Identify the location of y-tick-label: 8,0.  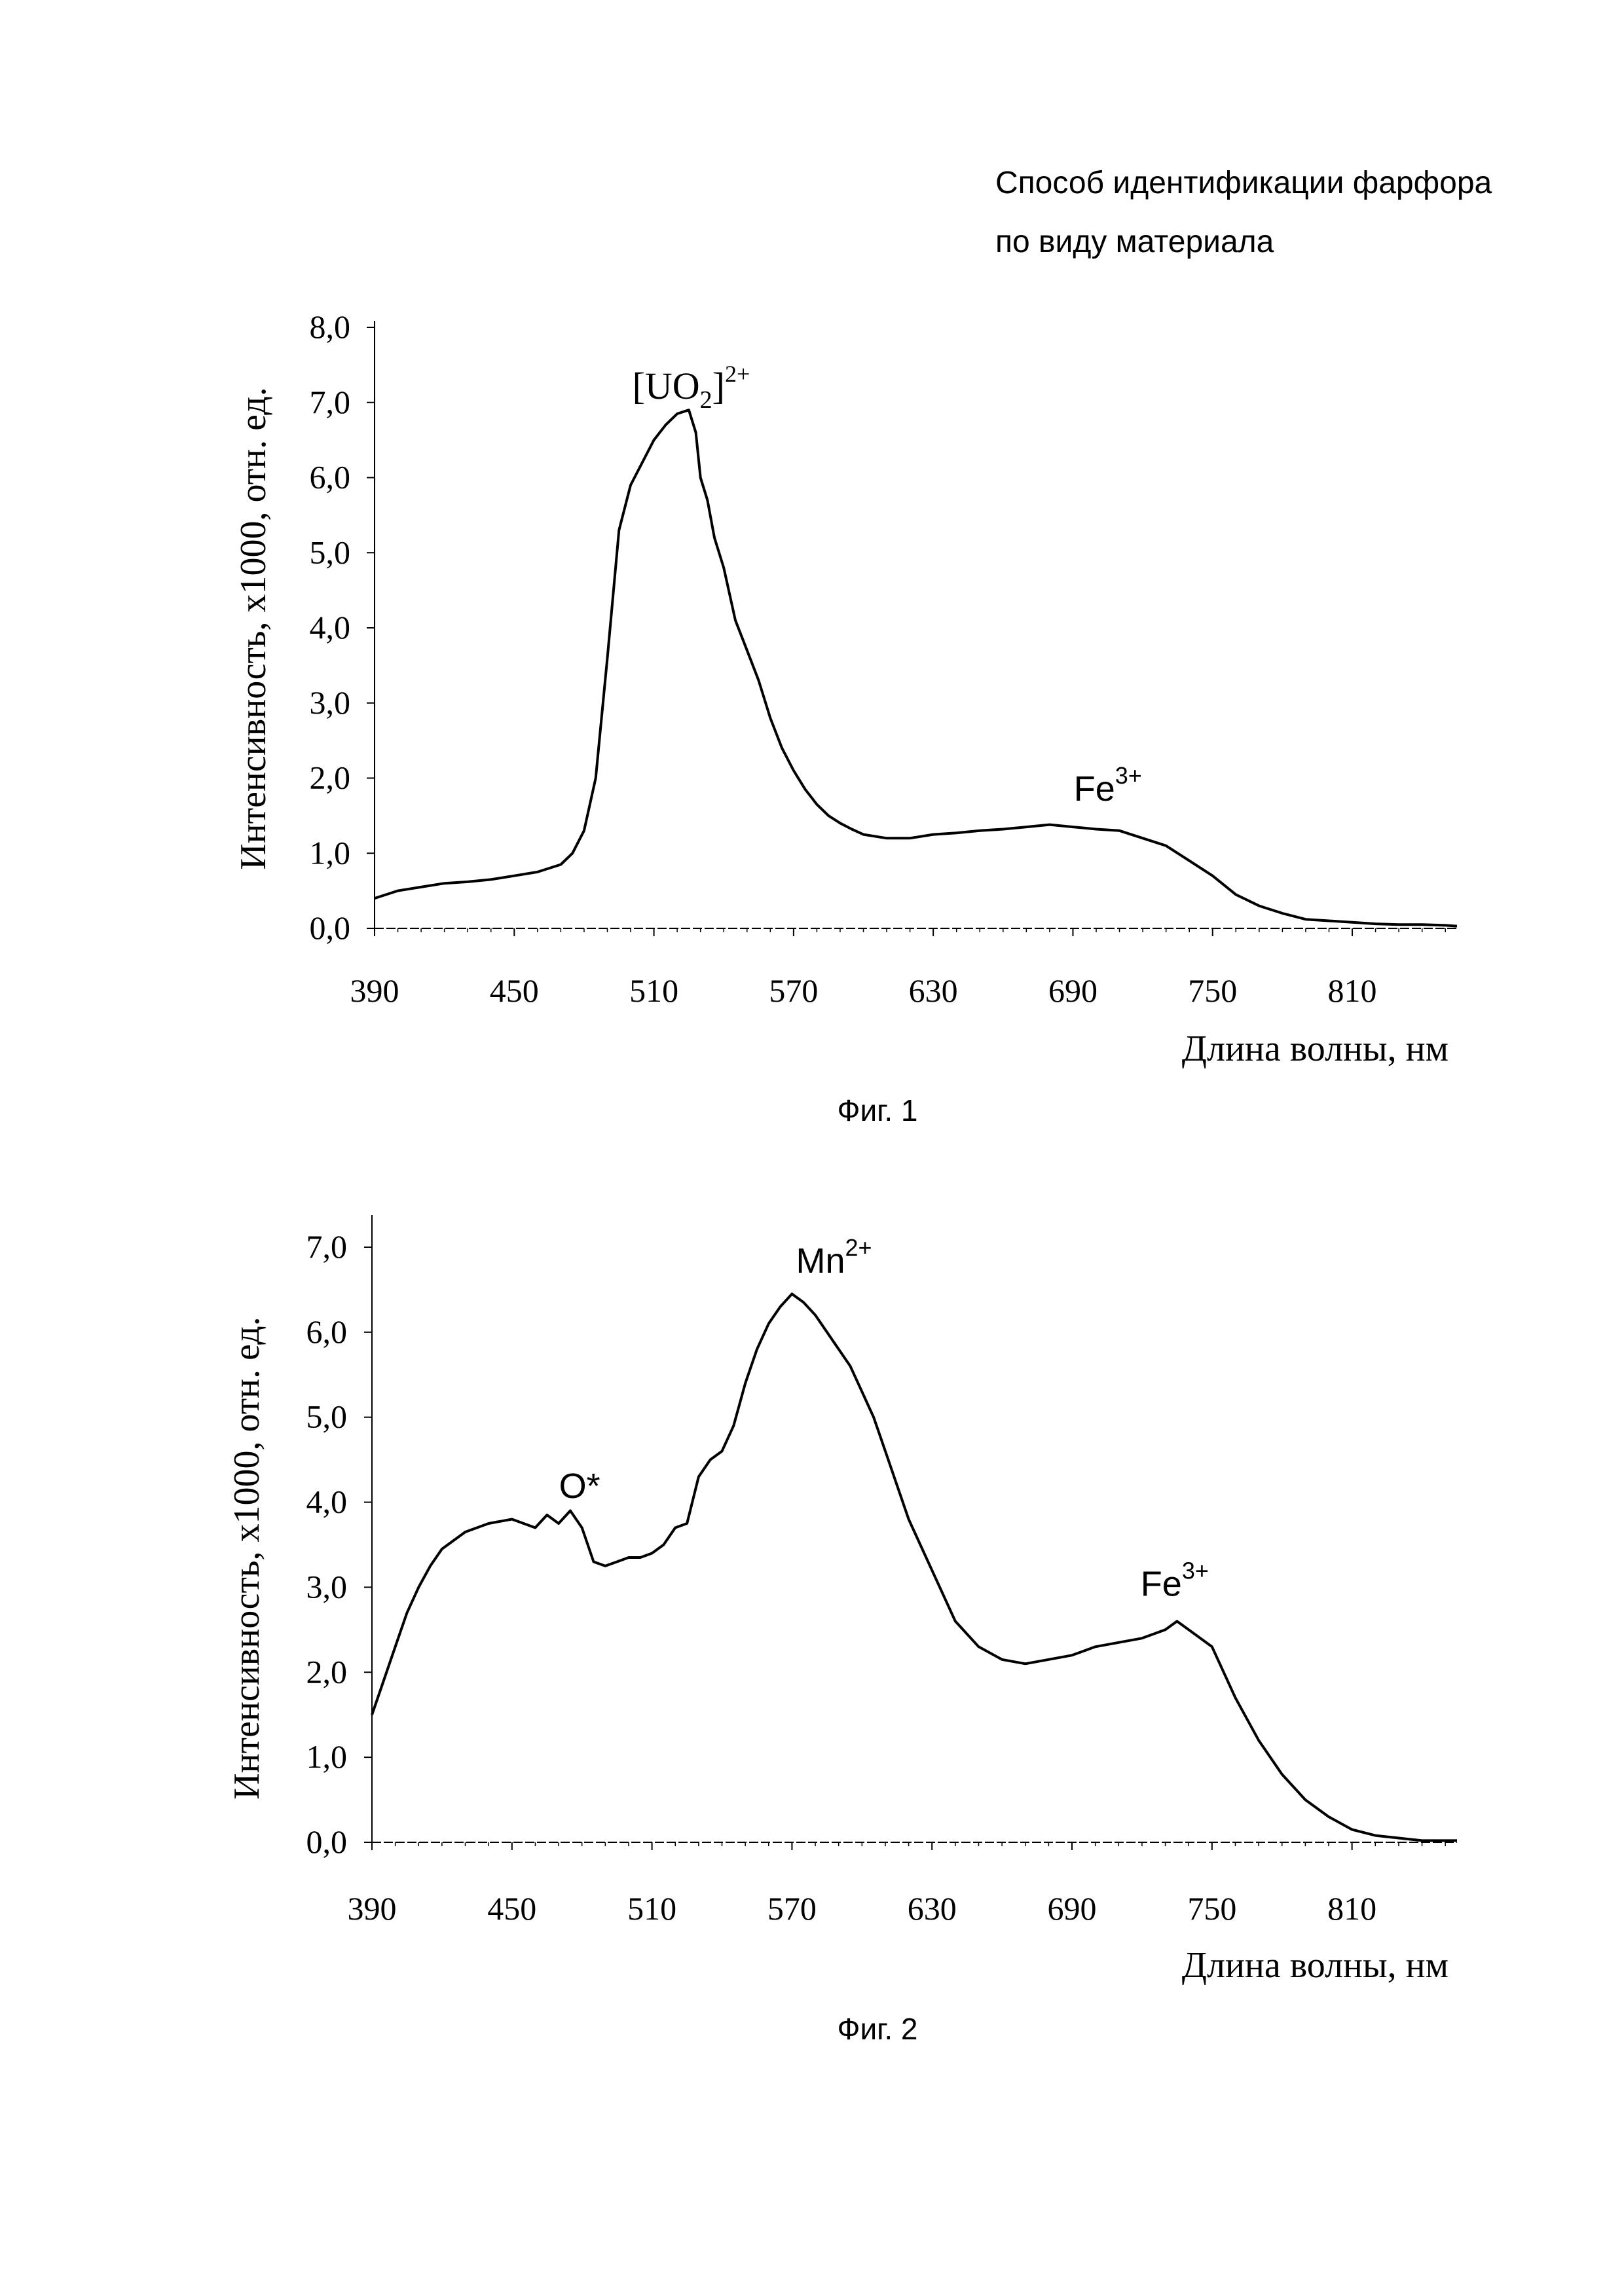
(330, 326).